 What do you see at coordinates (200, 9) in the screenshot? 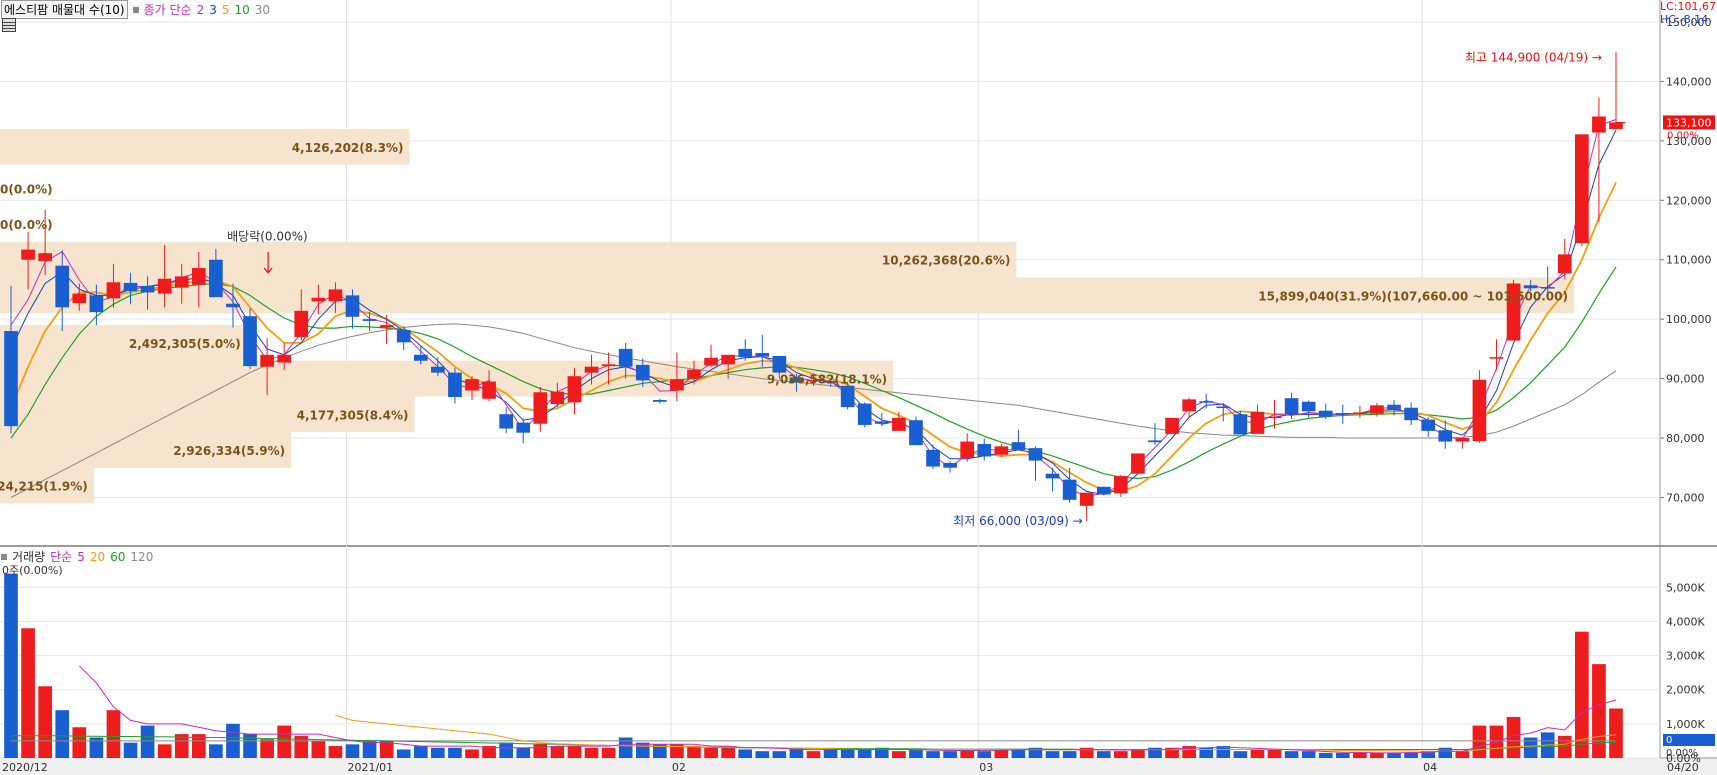
I see `ma-legend-period-2: 2` at bounding box center [200, 9].